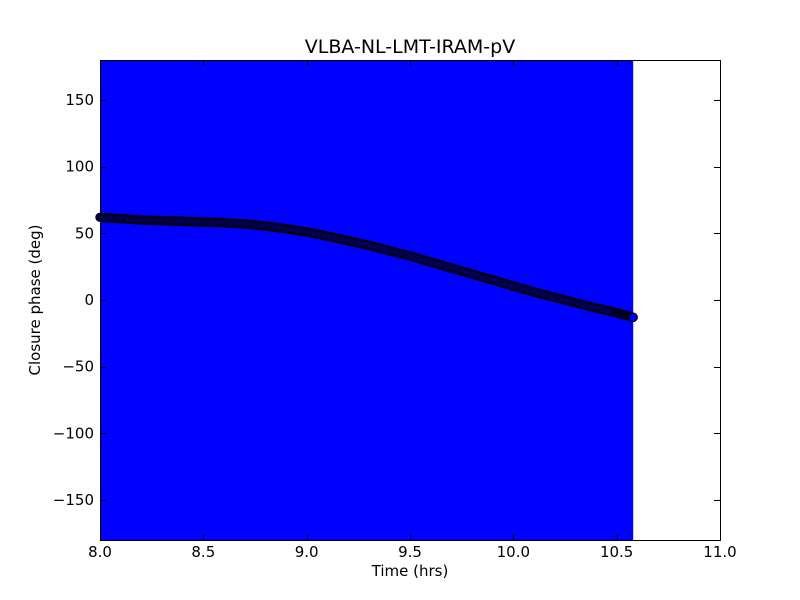 Image resolution: width=800 pixels, height=600 pixels. Describe the element at coordinates (410, 47) in the screenshot. I see `chart-title: VLBA-NL-LMT-IRAM-pV` at that location.